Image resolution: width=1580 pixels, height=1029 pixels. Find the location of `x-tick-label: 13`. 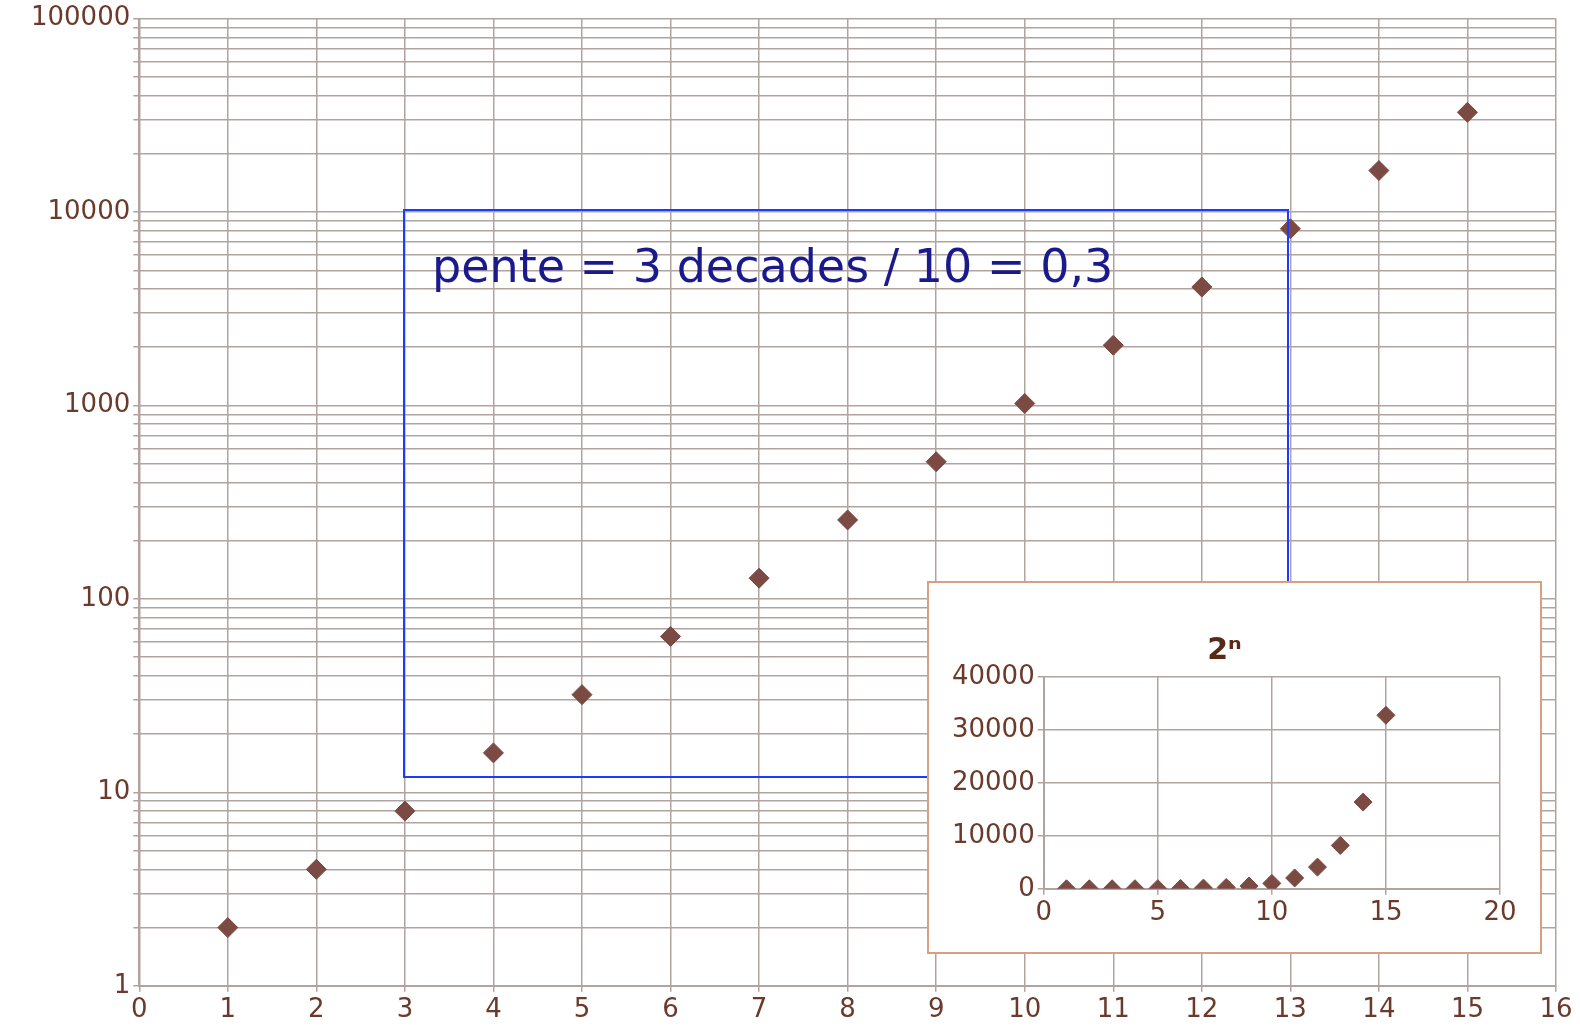

x-tick-label: 13 is located at coordinates (1290, 1008).